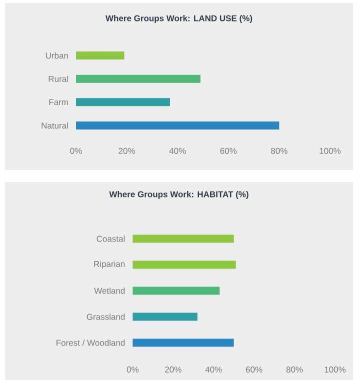  I want to click on y-tick-label: Urban, so click(57, 55).